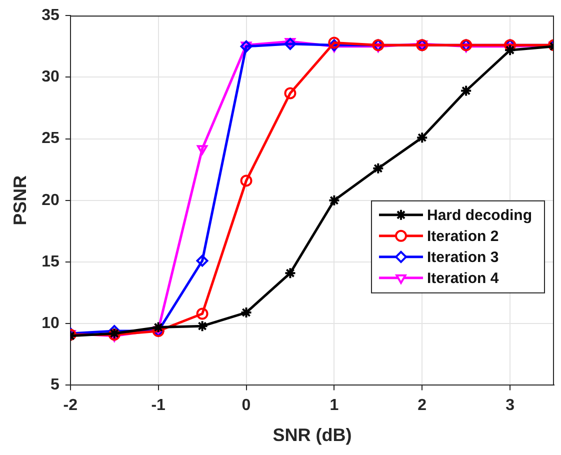 This screenshot has width=561, height=455. I want to click on y-tick-label: 10, so click(51, 323).